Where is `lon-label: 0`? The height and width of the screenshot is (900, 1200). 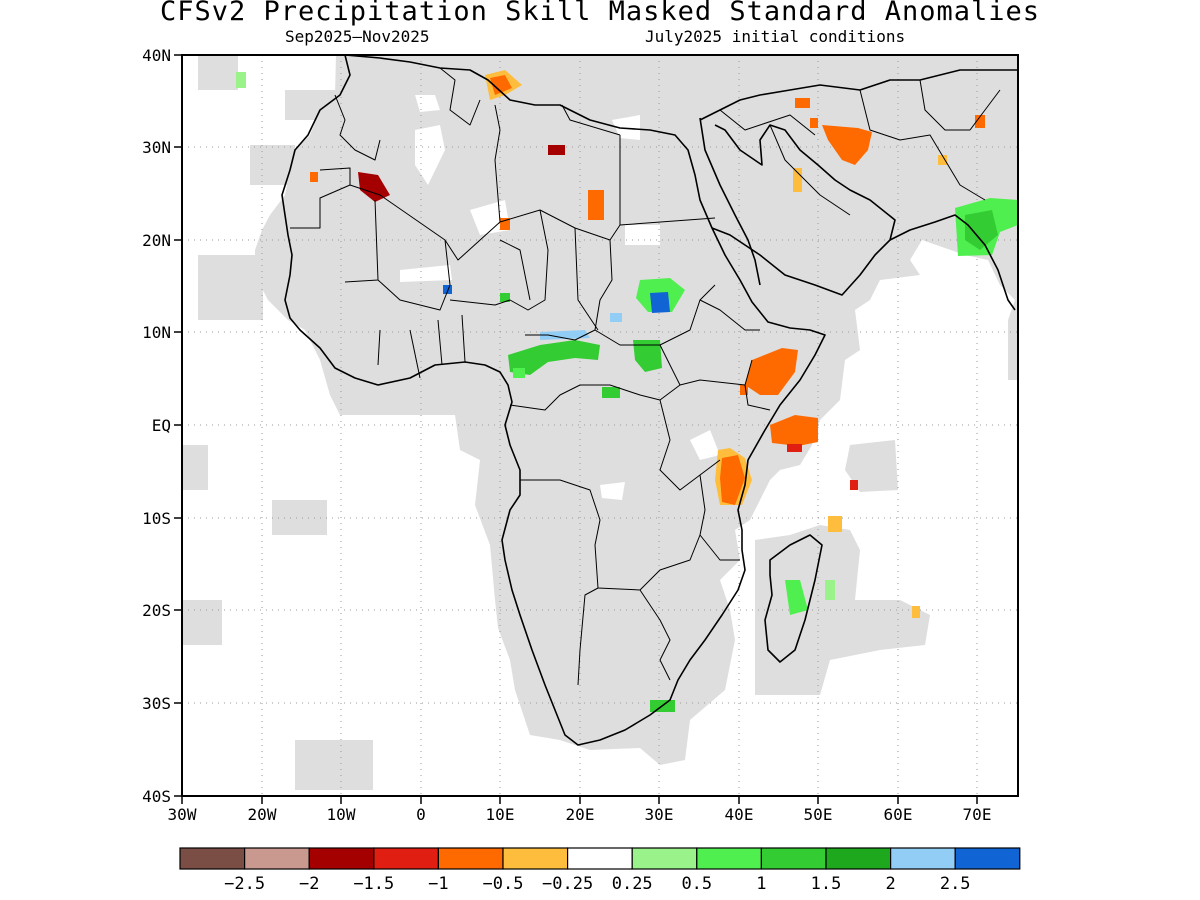 lon-label: 0 is located at coordinates (421, 814).